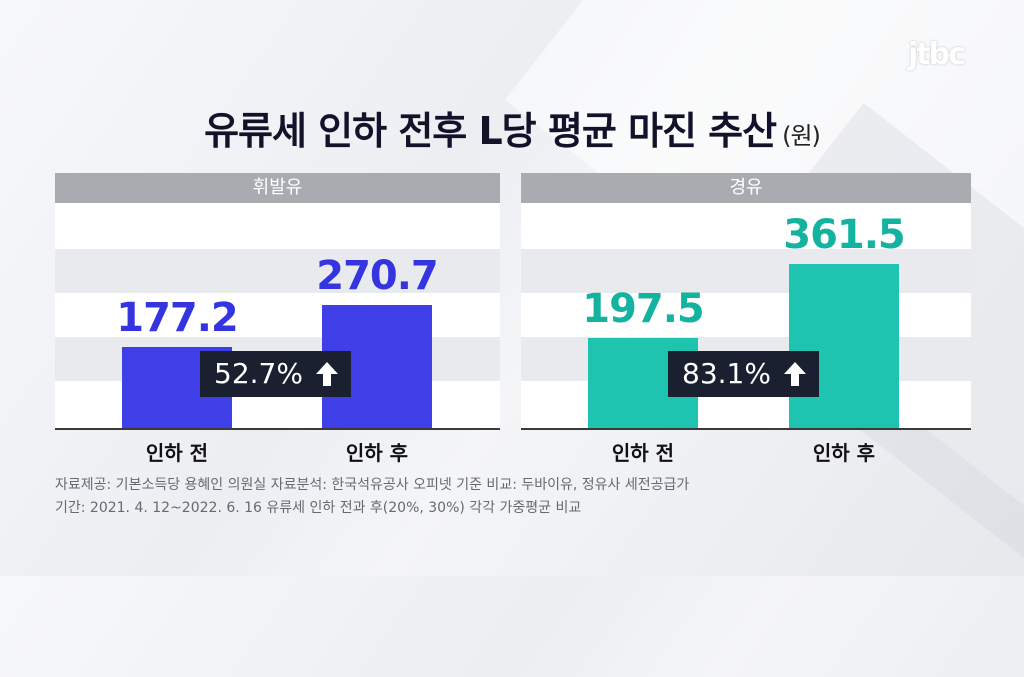 The image size is (1024, 677). I want to click on change-percent-label: 83.1%, so click(726, 373).